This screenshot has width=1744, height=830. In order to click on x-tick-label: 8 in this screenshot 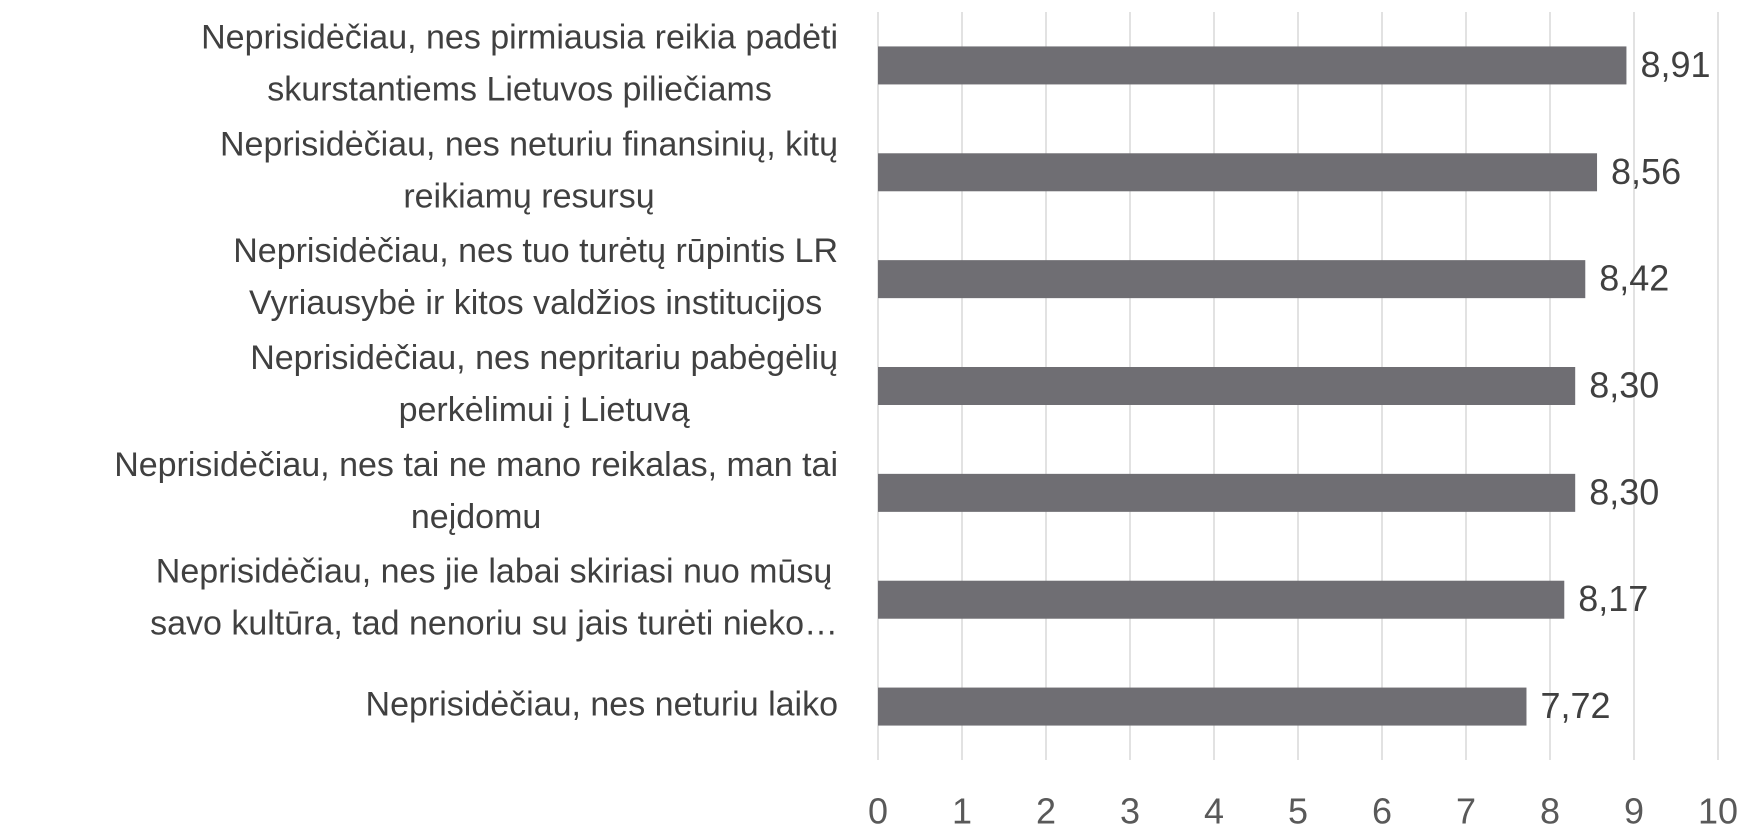, I will do `click(1550, 810)`.